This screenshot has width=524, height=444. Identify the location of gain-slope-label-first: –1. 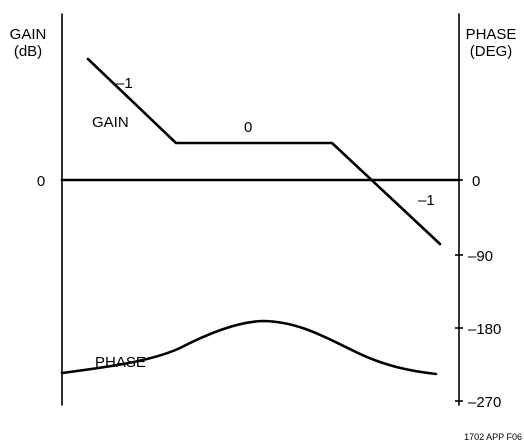
(124, 83).